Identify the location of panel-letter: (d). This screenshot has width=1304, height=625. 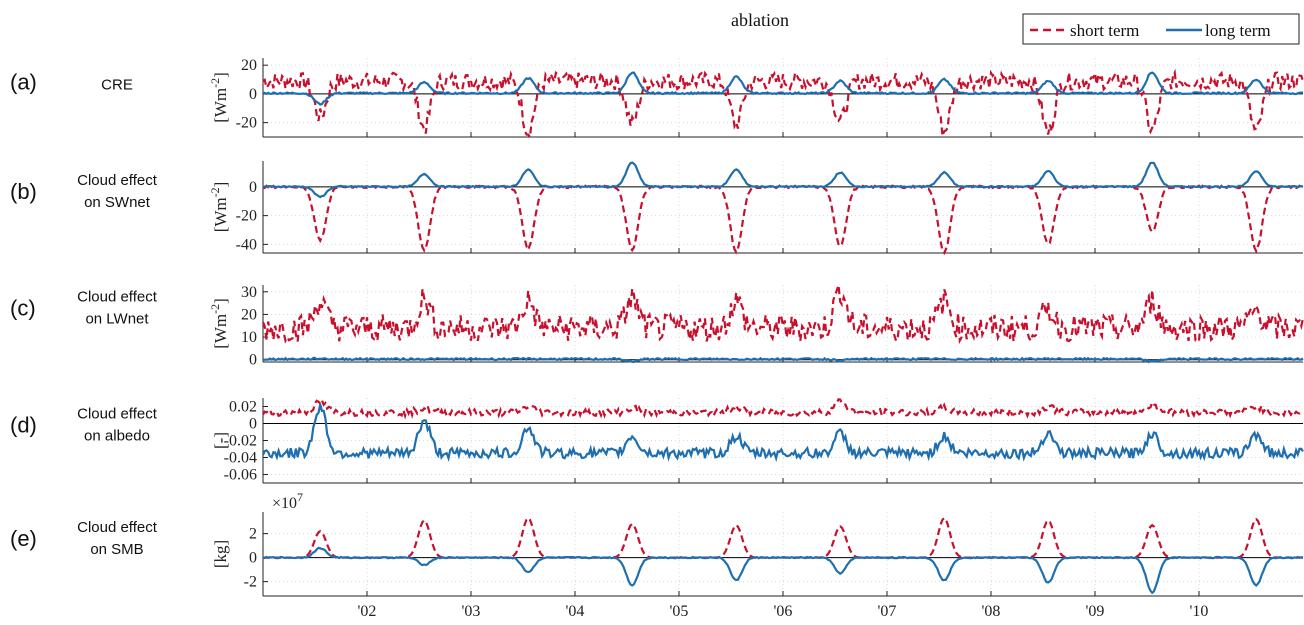
(23, 425).